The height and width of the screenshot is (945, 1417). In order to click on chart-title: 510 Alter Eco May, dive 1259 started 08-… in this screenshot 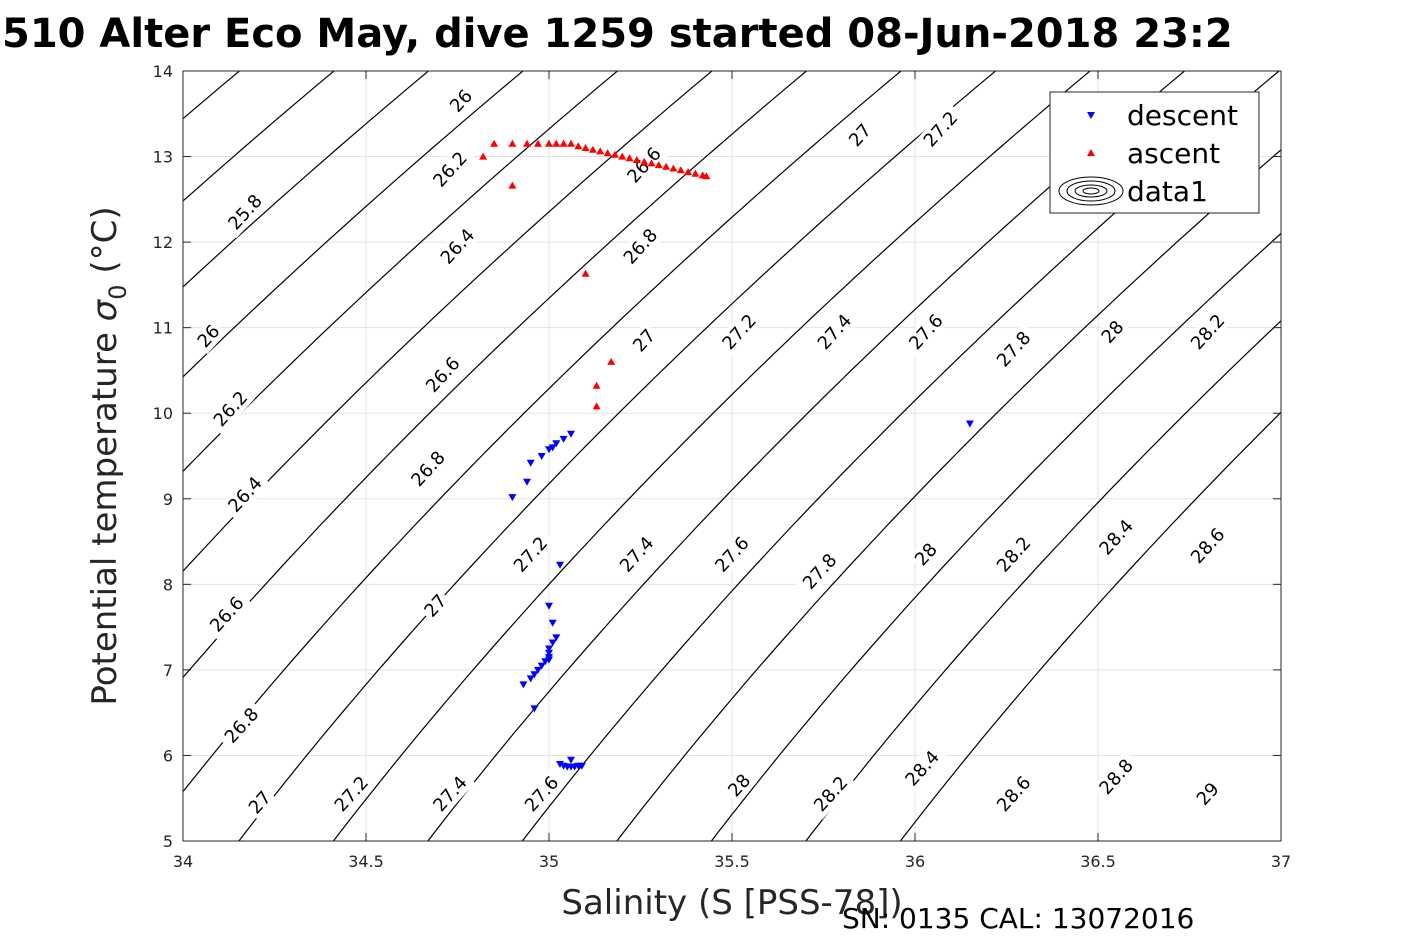, I will do `click(617, 34)`.